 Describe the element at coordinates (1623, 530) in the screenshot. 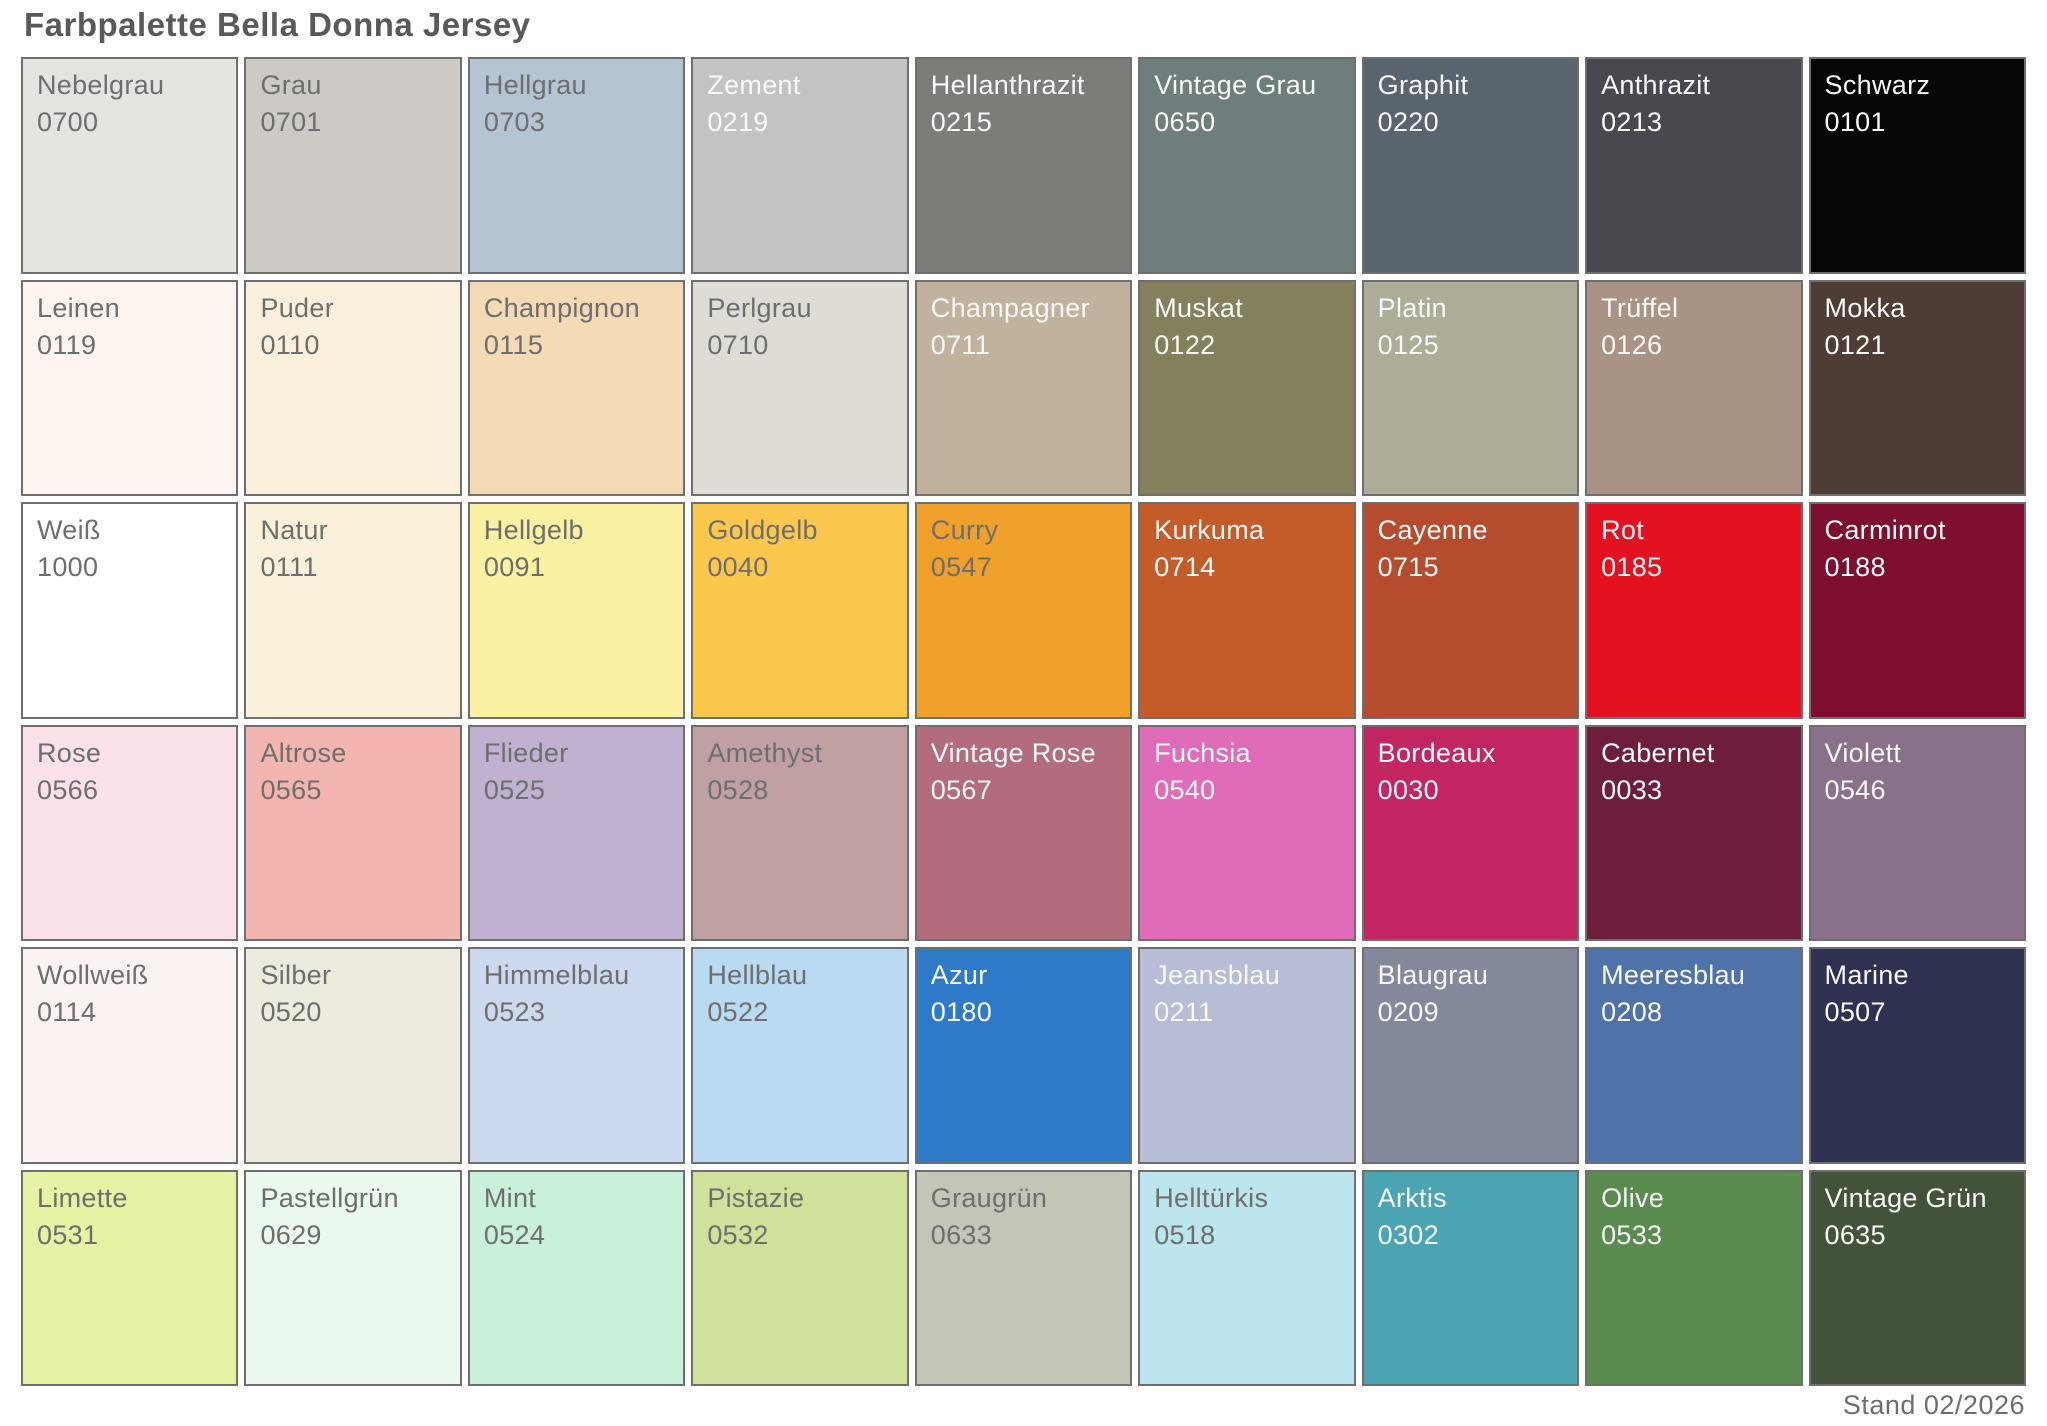

I see `swatch-name: Rot` at that location.